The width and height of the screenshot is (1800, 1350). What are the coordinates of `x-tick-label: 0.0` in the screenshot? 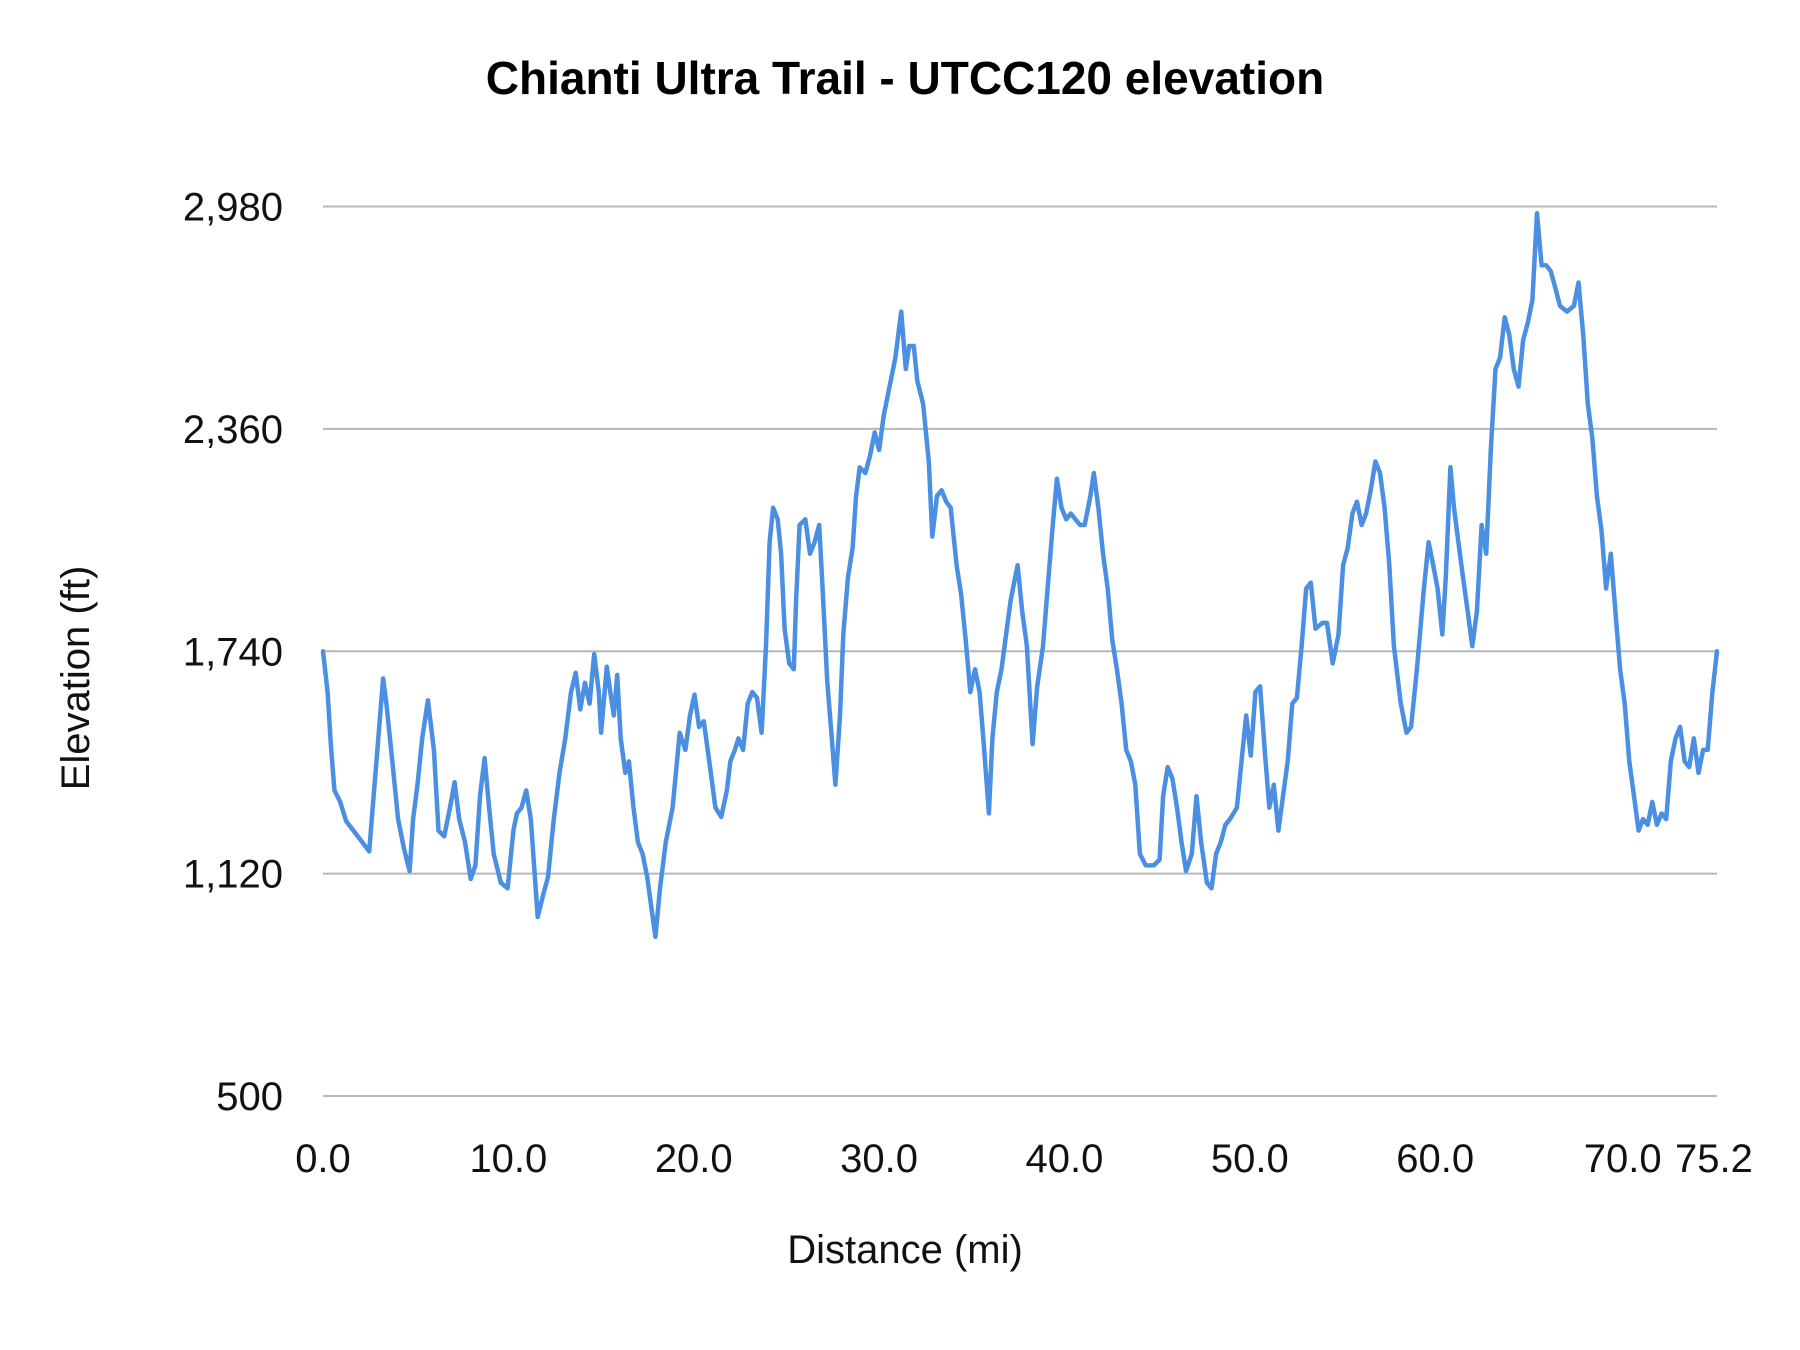 It's located at (323, 1159).